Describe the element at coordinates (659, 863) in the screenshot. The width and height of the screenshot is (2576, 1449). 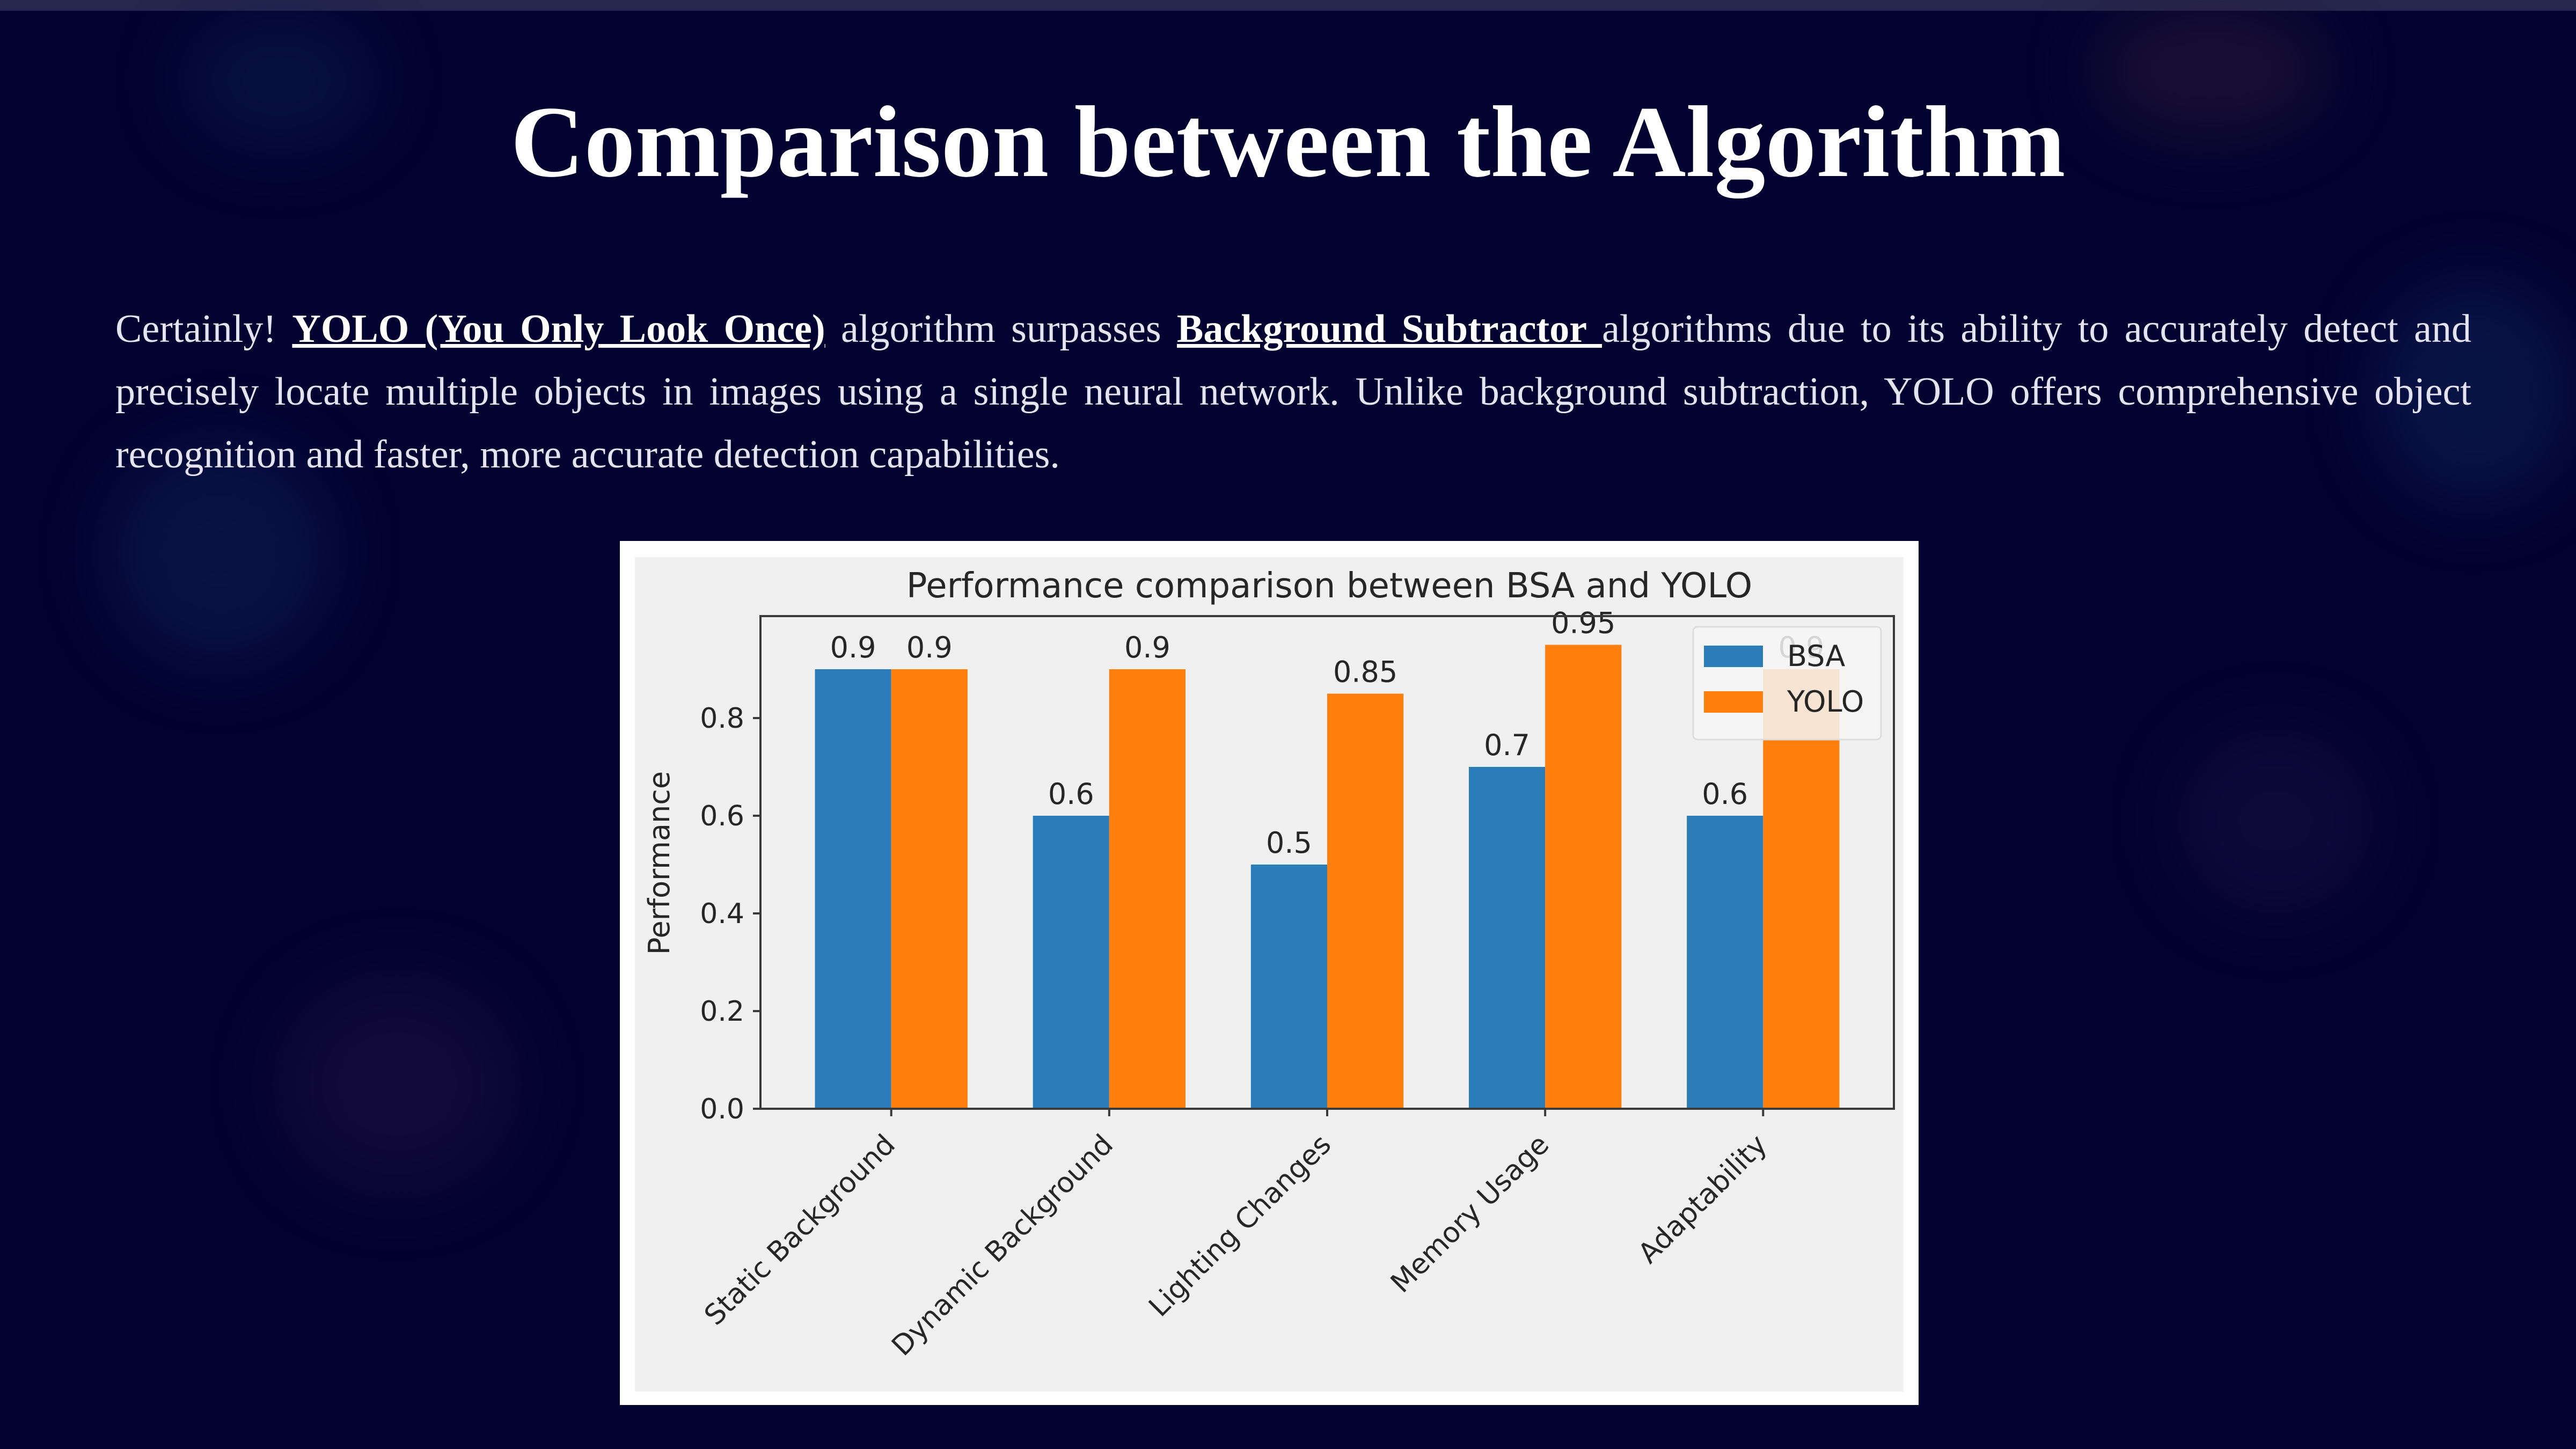
I see `y-axis-label: Performance` at that location.